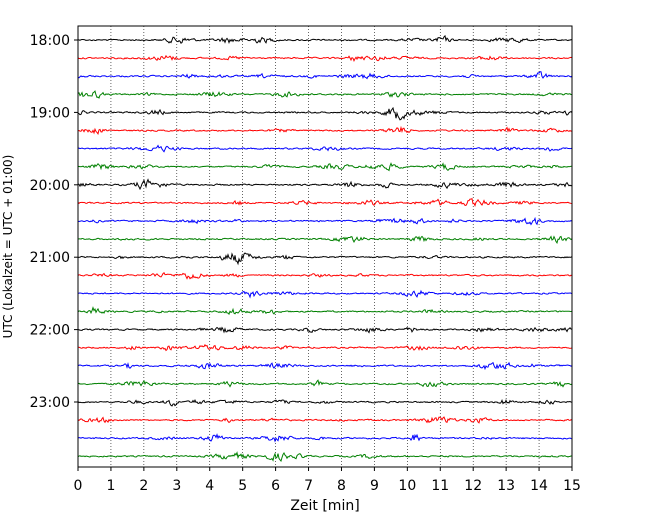 Image resolution: width=650 pixels, height=520 pixels. Describe the element at coordinates (50, 258) in the screenshot. I see `y-tick-label: 21:00` at that location.